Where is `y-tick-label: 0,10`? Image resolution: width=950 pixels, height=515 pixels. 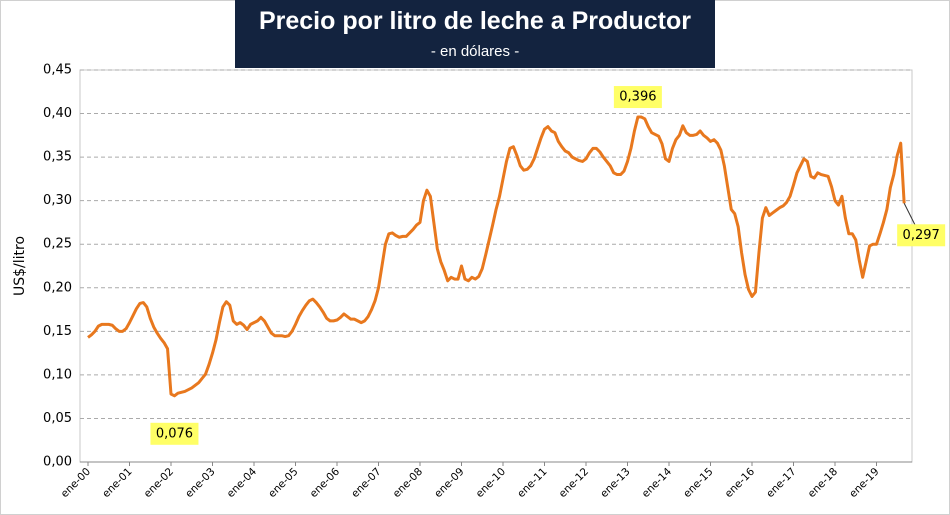
y-tick-label: 0,10 is located at coordinates (57, 374).